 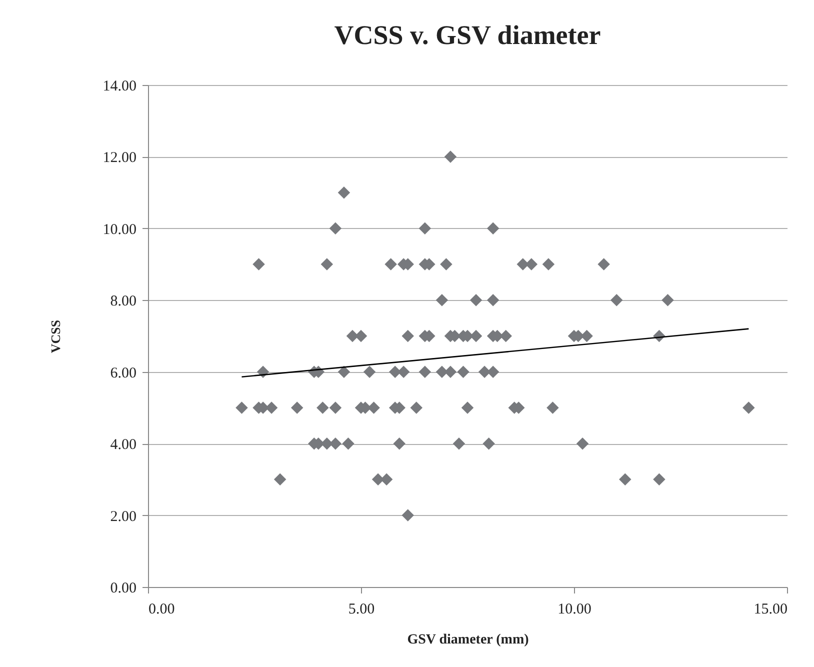 What do you see at coordinates (467, 35) in the screenshot?
I see `chart-title: VCSS v. GSV diameter` at bounding box center [467, 35].